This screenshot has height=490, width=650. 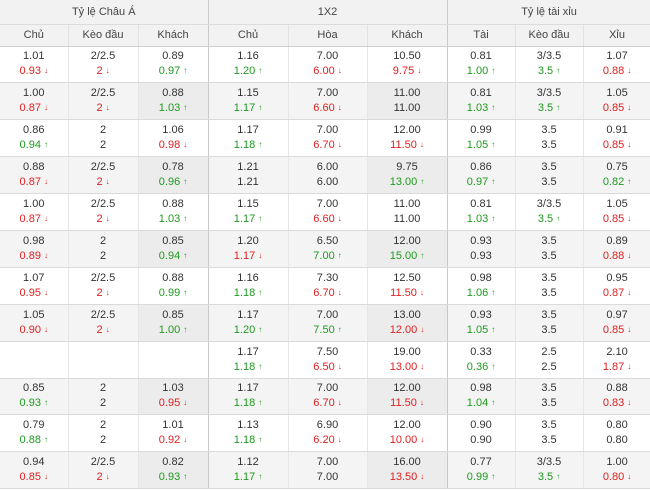 I want to click on current-odds-value: 1.20, so click(x=244, y=71).